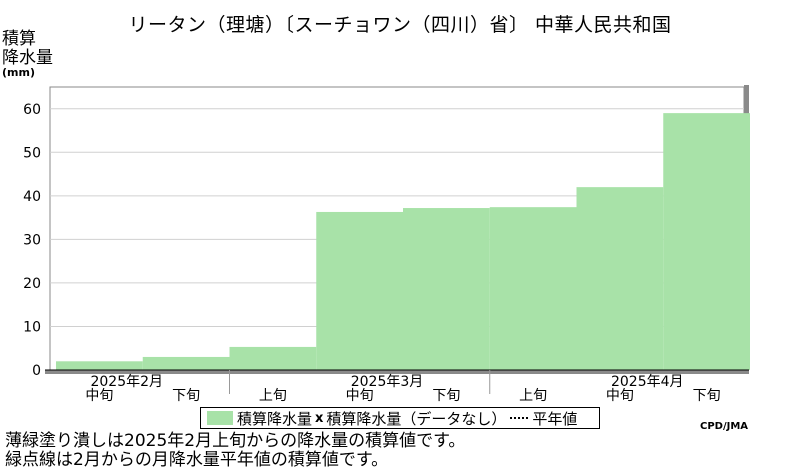 This screenshot has height=470, width=800. What do you see at coordinates (32, 240) in the screenshot?
I see `y-tick-label: 30` at bounding box center [32, 240].